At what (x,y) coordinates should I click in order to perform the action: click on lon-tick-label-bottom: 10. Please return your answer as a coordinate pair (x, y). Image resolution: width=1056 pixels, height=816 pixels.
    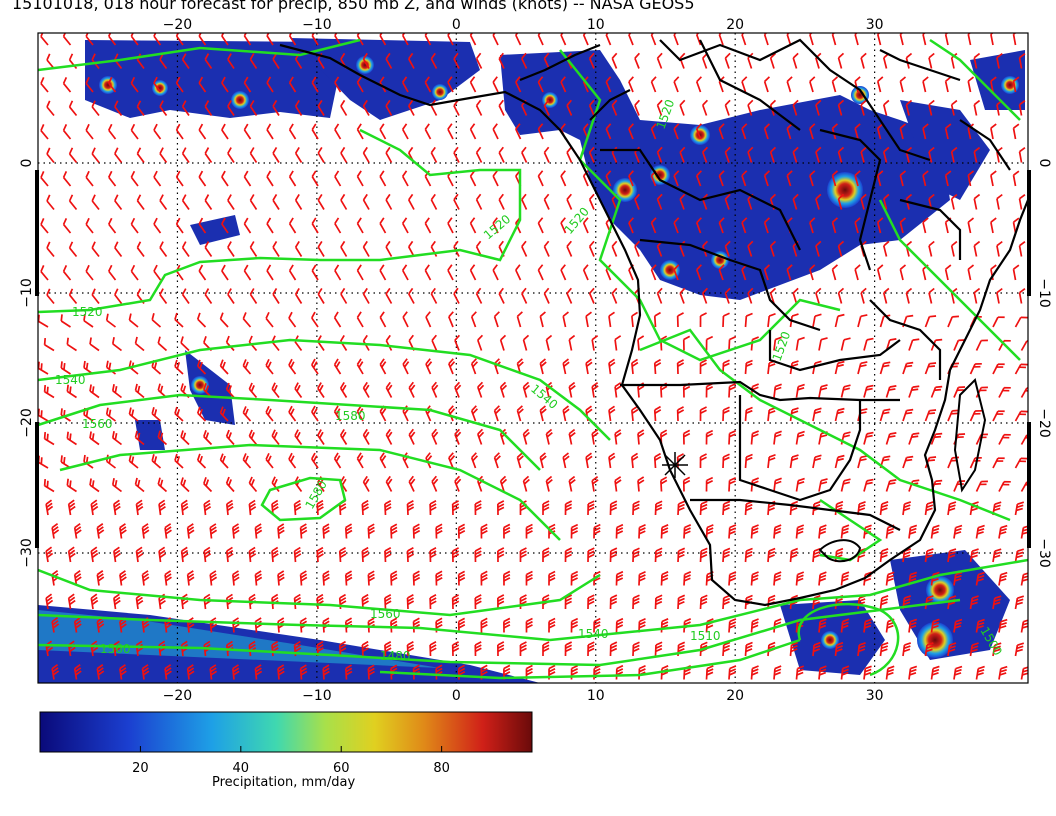
    Looking at the image, I should click on (596, 696).